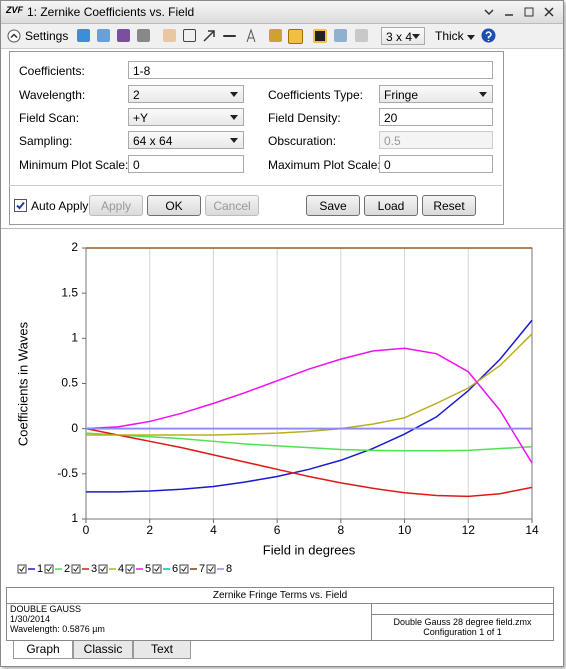 The image size is (566, 669). I want to click on window-controls, so click(519, 12).